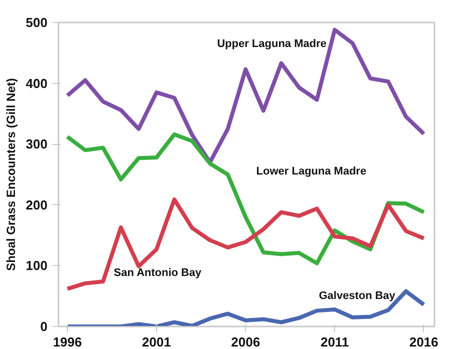 The image size is (474, 349). Describe the element at coordinates (334, 341) in the screenshot. I see `x-tick-label: 2011` at that location.